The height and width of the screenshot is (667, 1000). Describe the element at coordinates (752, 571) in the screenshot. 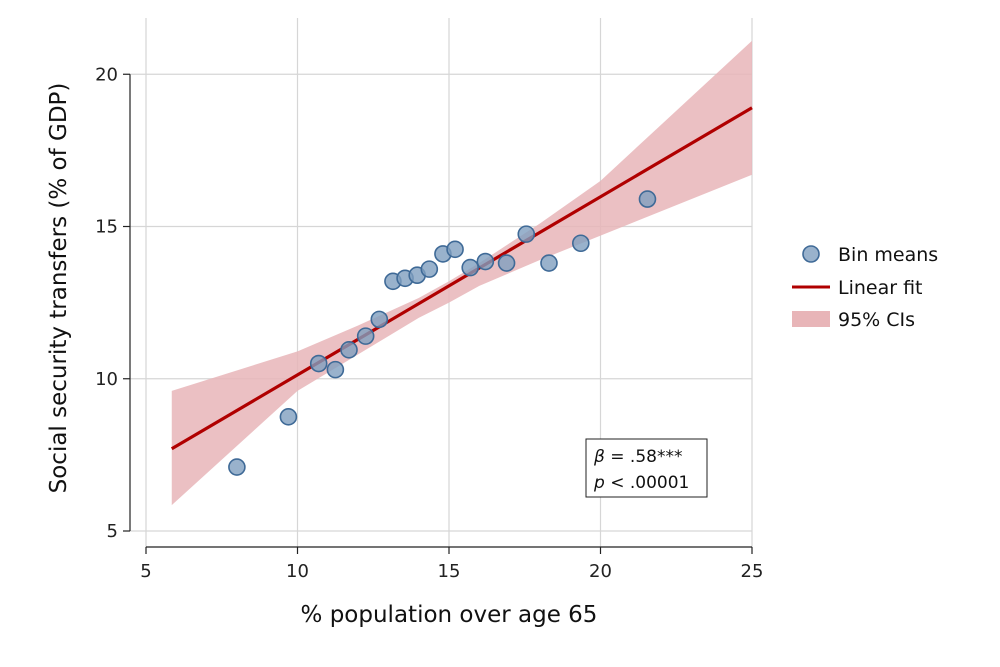

I see `x-tick-label: 25` at that location.